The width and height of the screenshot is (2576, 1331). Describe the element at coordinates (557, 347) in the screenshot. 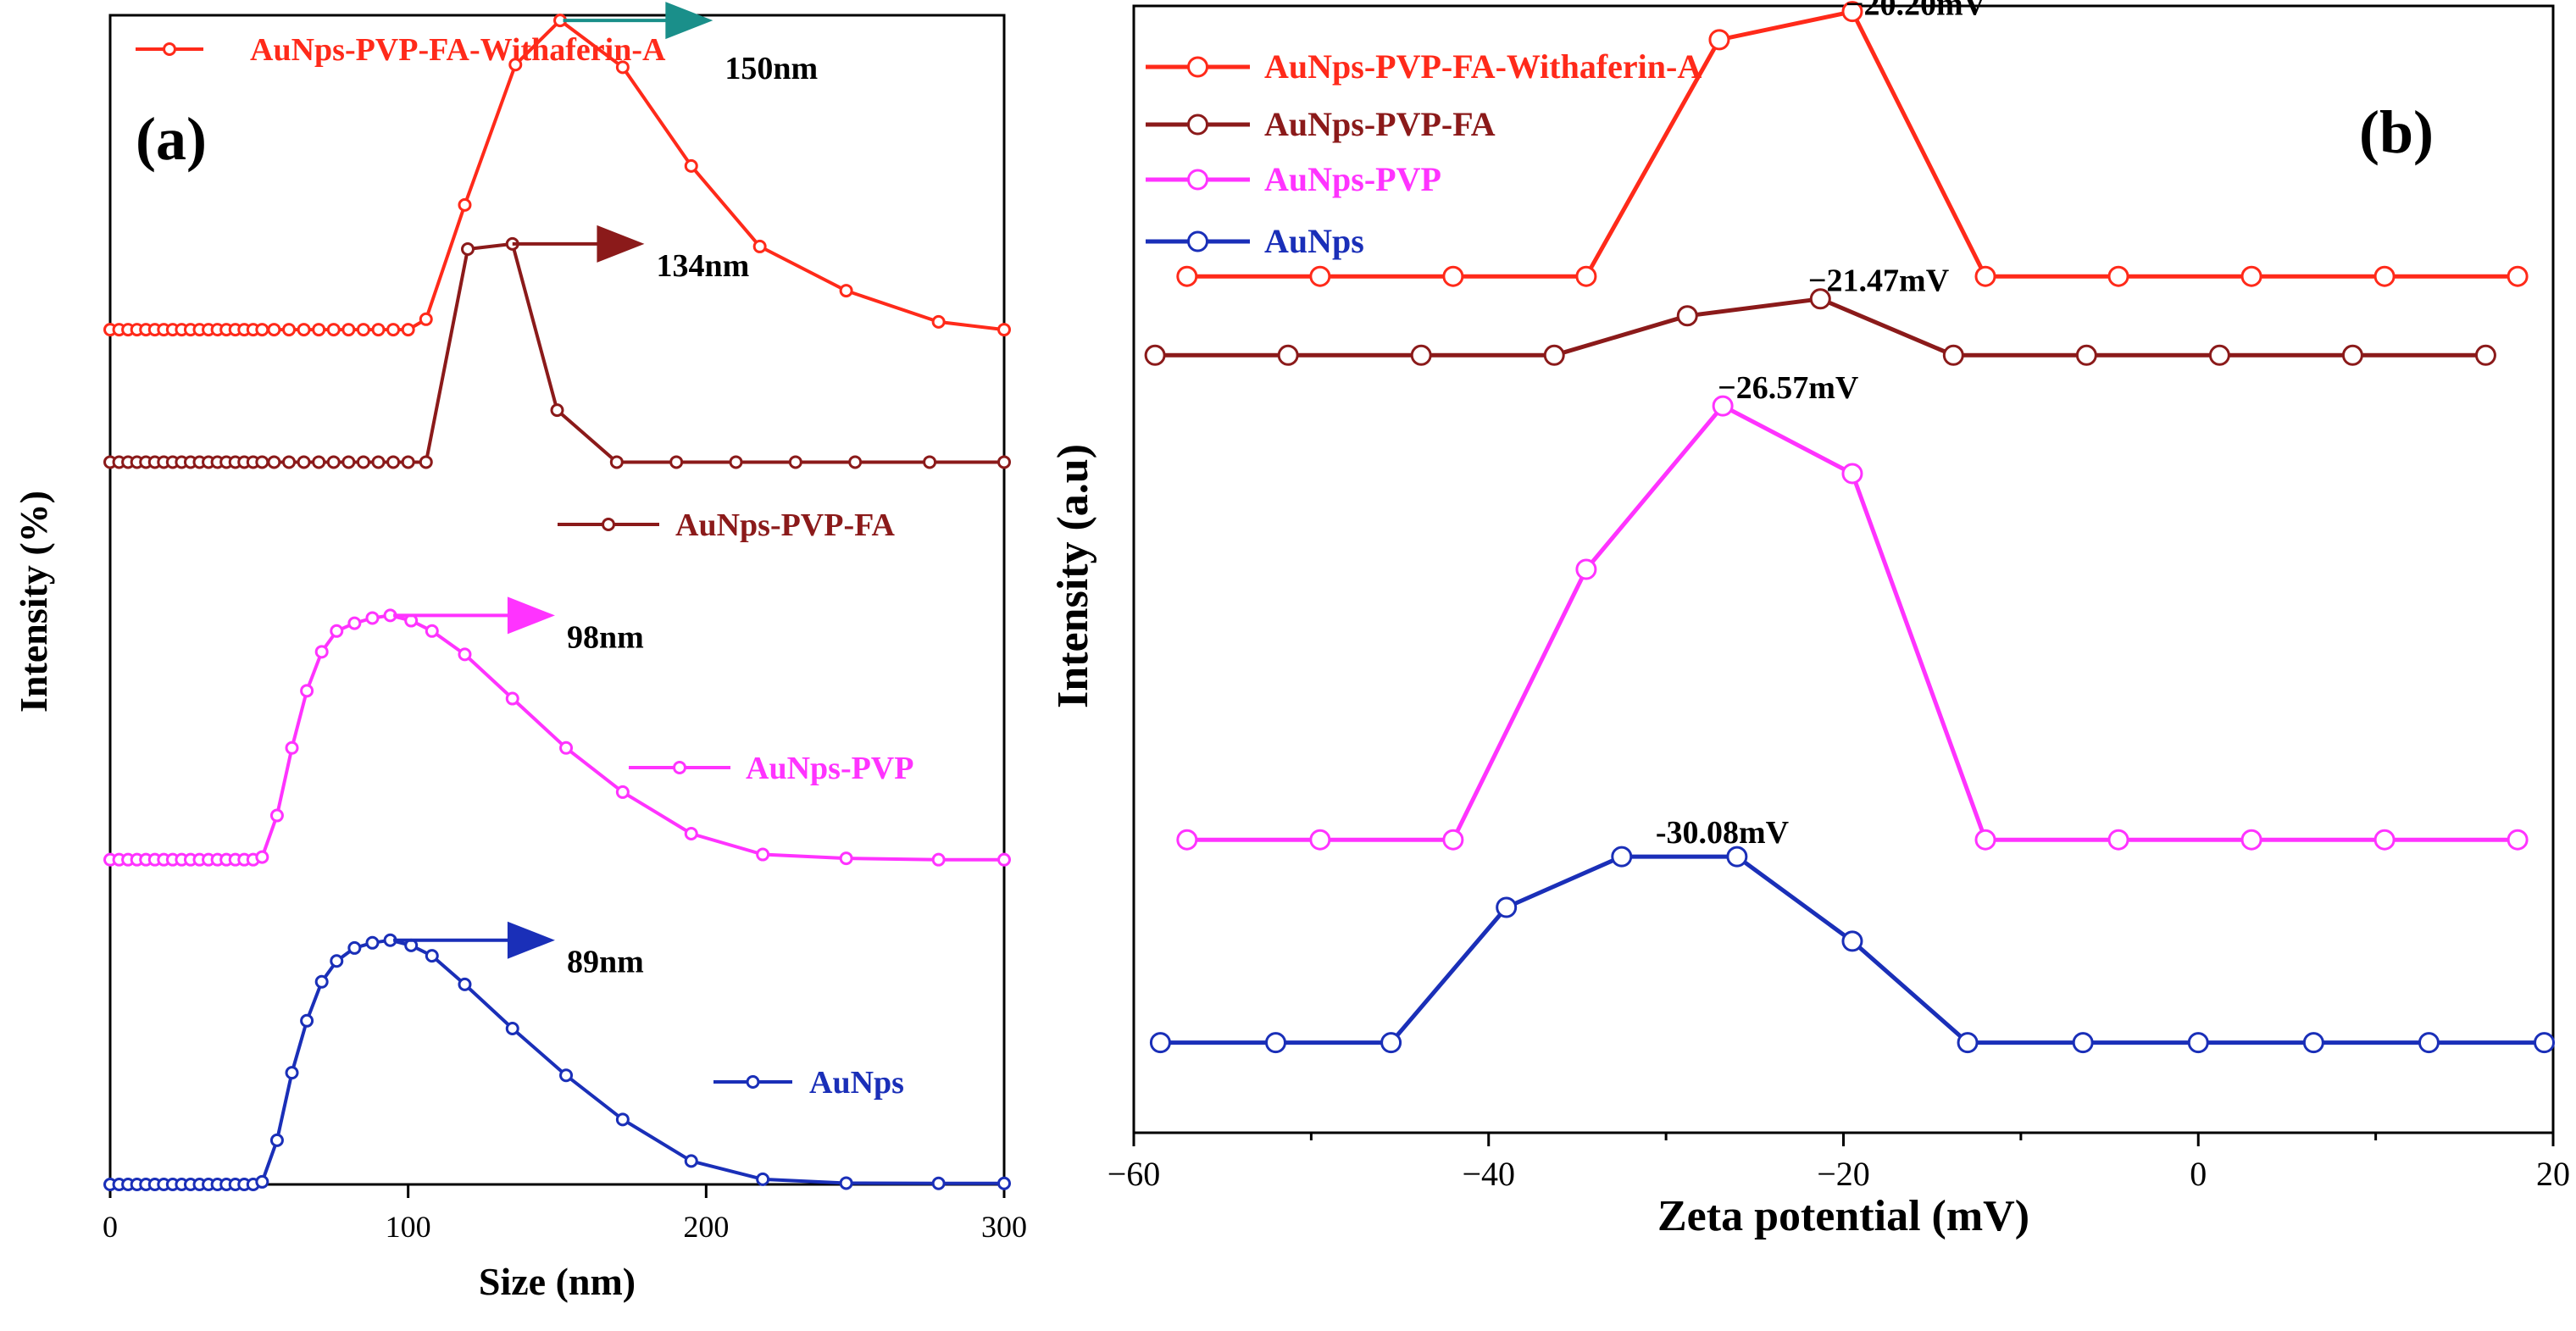

I see `series-aunps-pvp-fa: 134nm` at that location.